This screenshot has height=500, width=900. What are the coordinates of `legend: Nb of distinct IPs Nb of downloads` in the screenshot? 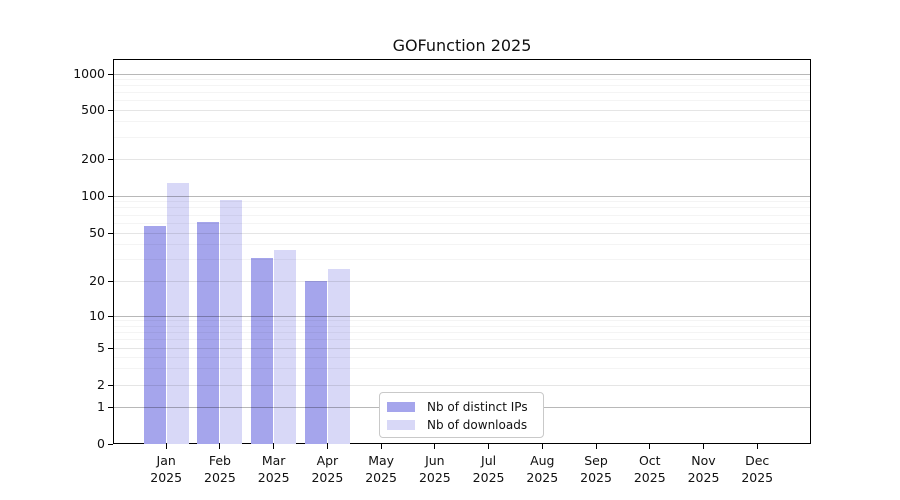 It's located at (461, 415).